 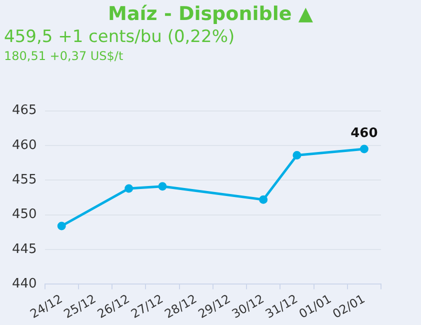 I want to click on data-label: 460, so click(x=364, y=133).